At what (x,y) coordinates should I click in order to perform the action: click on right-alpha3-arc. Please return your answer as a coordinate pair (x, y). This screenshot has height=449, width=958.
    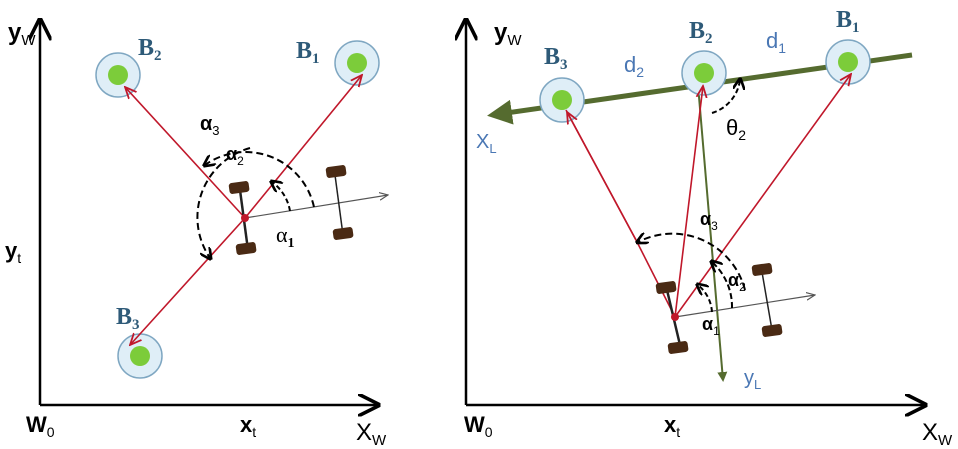
    Looking at the image, I should click on (692, 262).